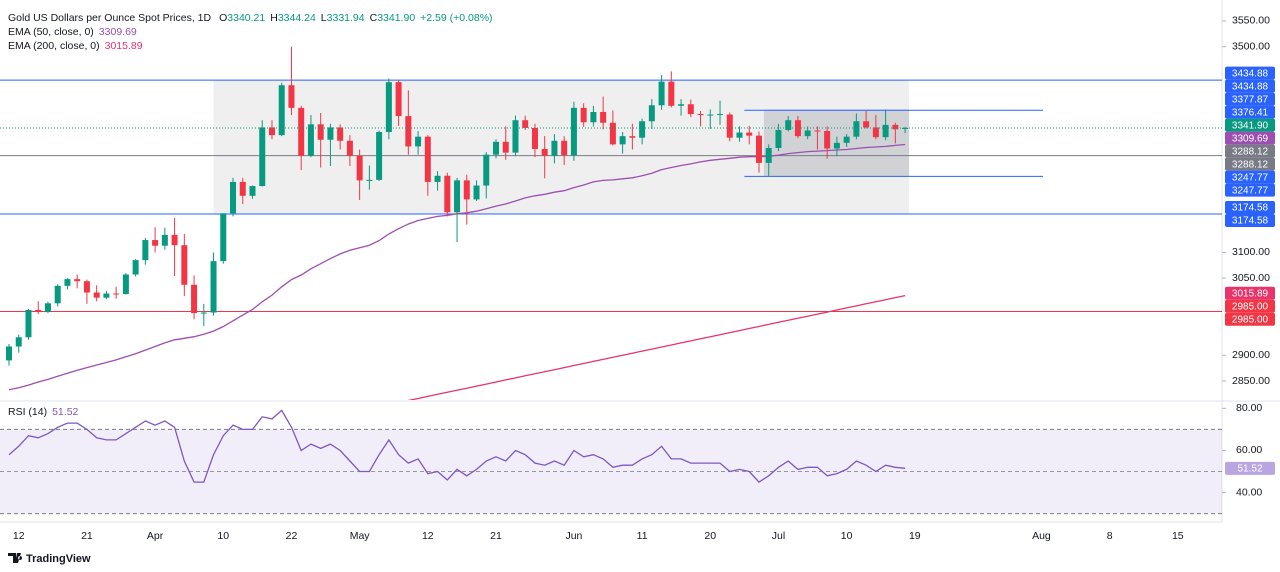  What do you see at coordinates (656, 347) in the screenshot?
I see `ema-line` at bounding box center [656, 347].